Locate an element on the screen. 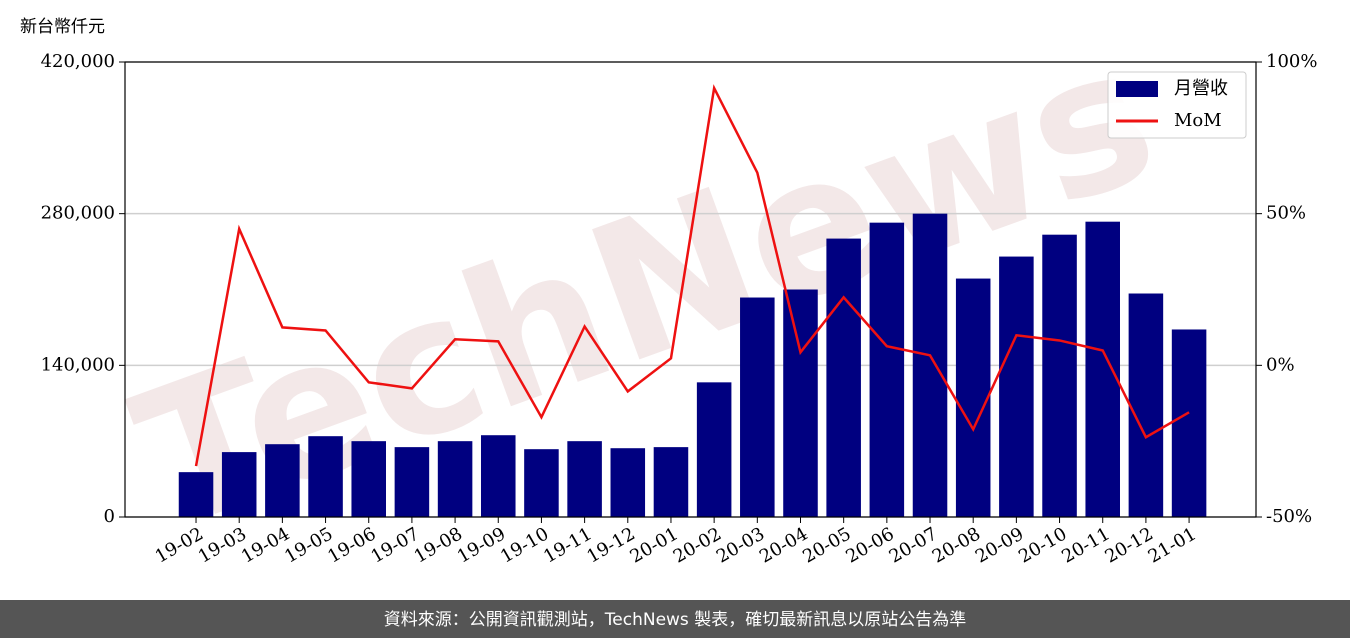  x-tick-label: 20-08 is located at coordinates (956, 545).